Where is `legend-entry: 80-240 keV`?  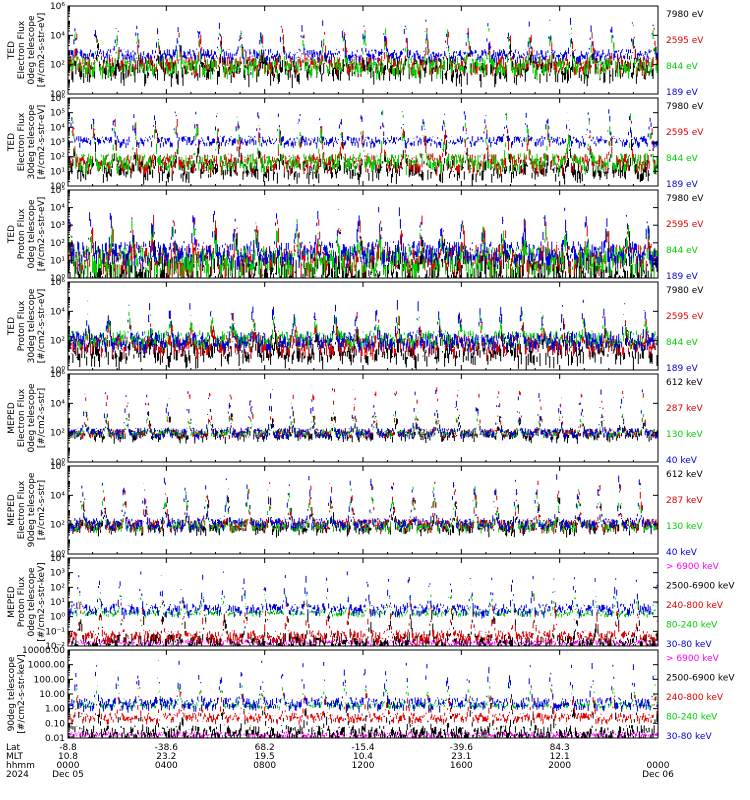 legend-entry: 80-240 keV is located at coordinates (692, 718).